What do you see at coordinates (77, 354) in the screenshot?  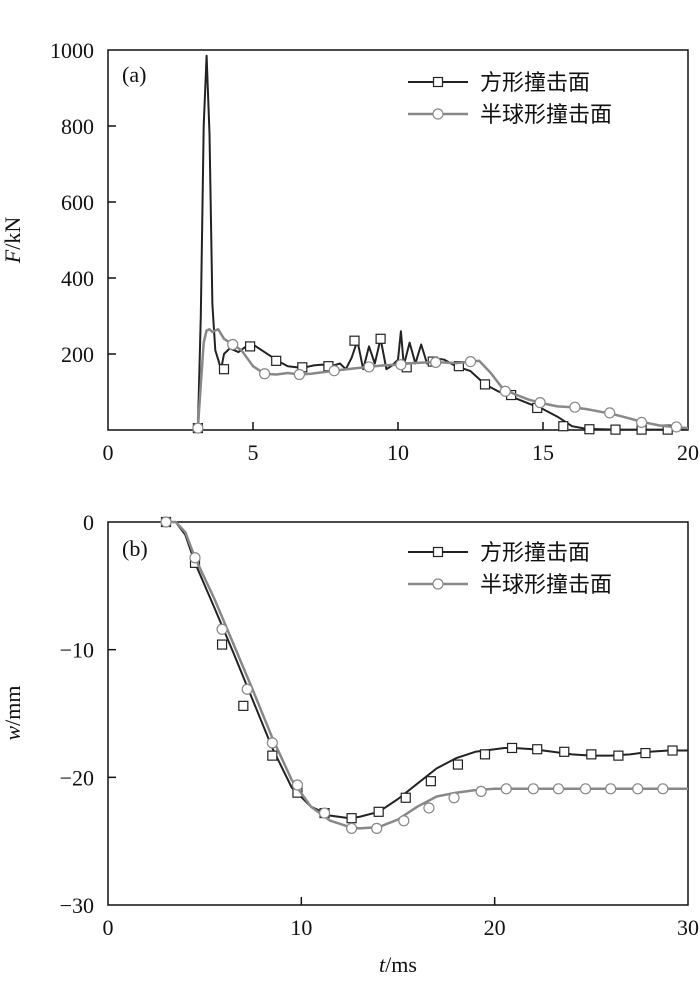 I see `y-tick-label: 200` at bounding box center [77, 354].